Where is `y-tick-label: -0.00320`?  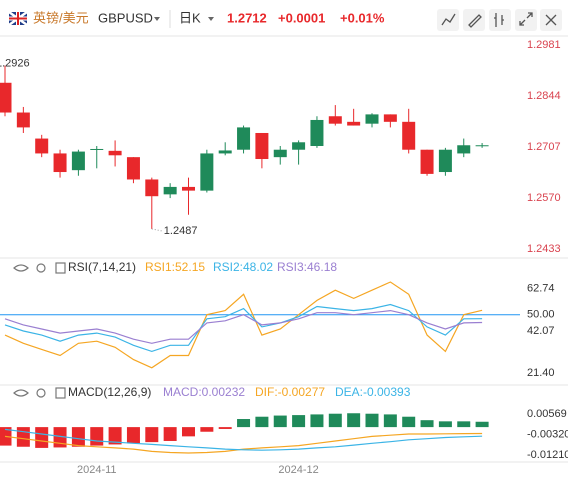 y-tick-label: -0.00320 is located at coordinates (547, 434).